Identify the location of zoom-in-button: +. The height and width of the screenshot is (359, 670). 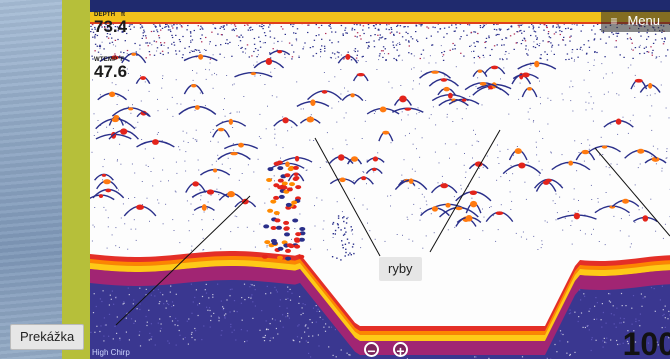
(400, 350).